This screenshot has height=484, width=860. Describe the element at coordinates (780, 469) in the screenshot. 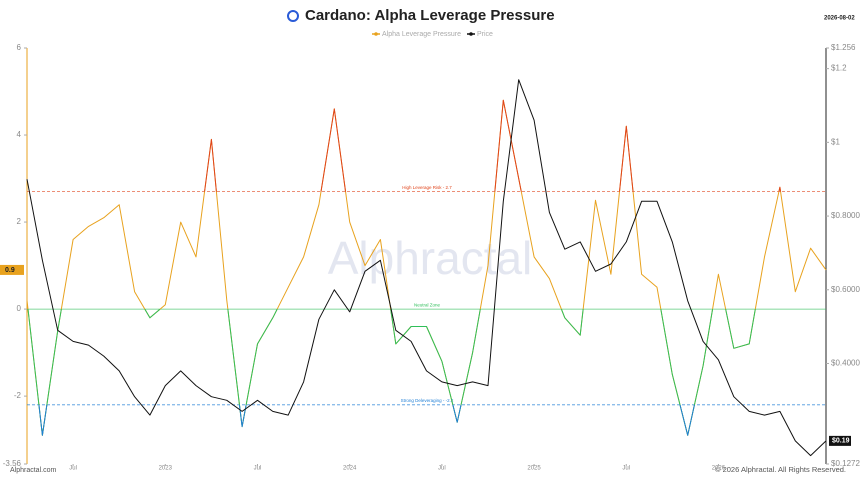

I see `footer-right: © 2026 Alphractal. All Rights Reserved.` at that location.